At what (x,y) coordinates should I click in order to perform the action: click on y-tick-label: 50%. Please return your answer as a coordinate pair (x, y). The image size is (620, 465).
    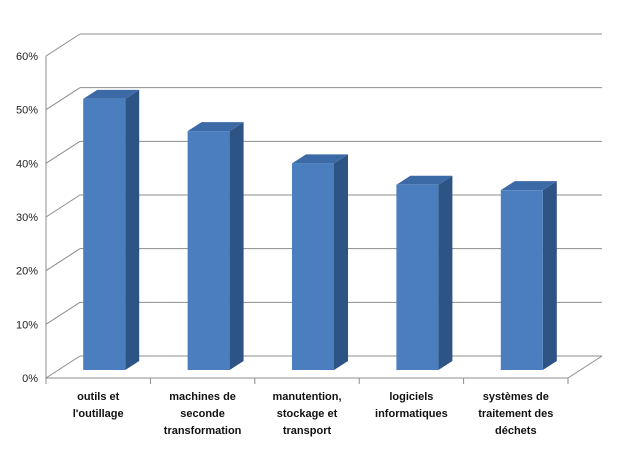
    Looking at the image, I should click on (27, 111).